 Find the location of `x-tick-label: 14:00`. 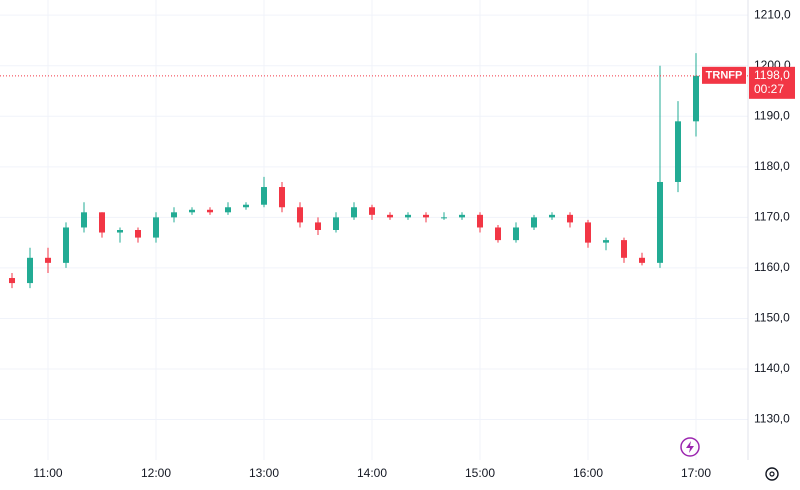

x-tick-label: 14:00 is located at coordinates (372, 473).